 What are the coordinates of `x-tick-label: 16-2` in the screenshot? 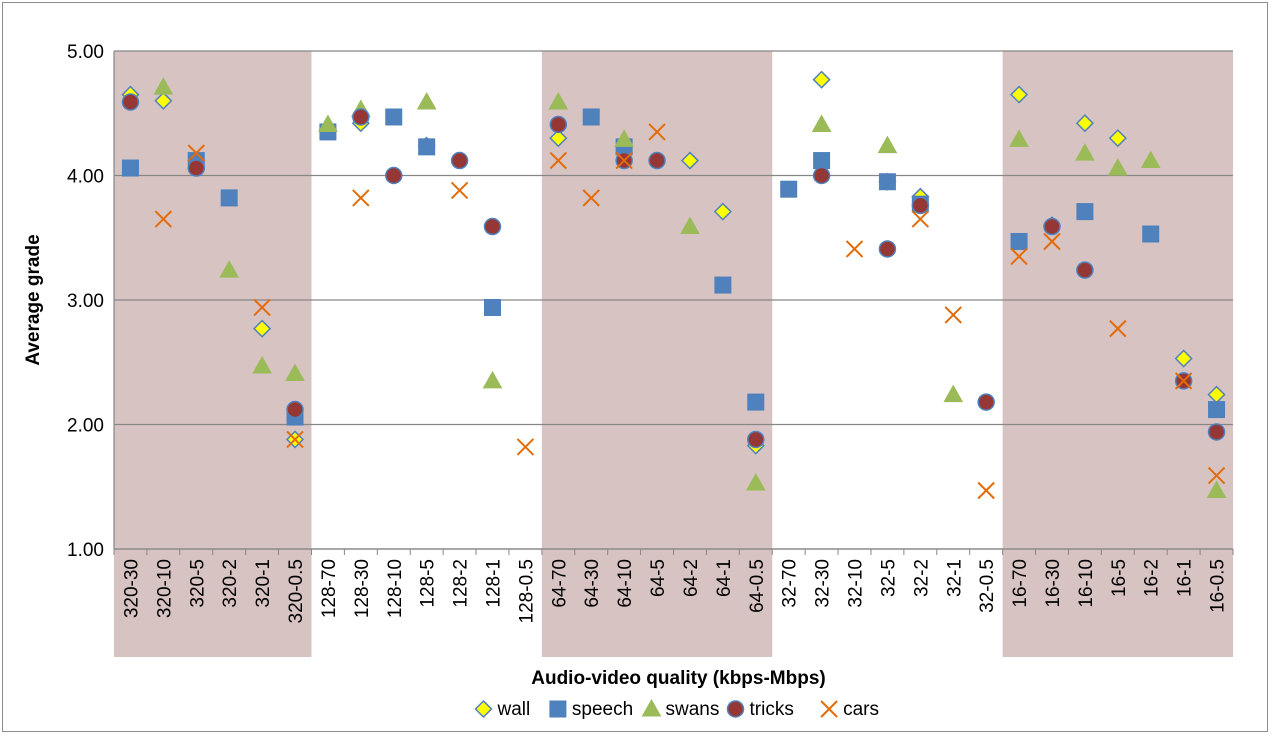 It's located at (1152, 578).